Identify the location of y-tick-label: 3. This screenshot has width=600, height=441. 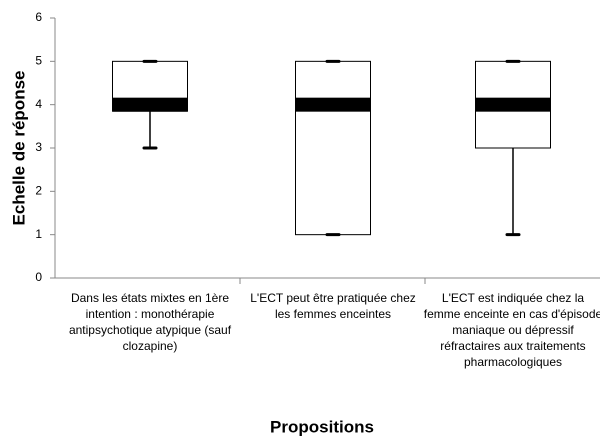
(38, 147).